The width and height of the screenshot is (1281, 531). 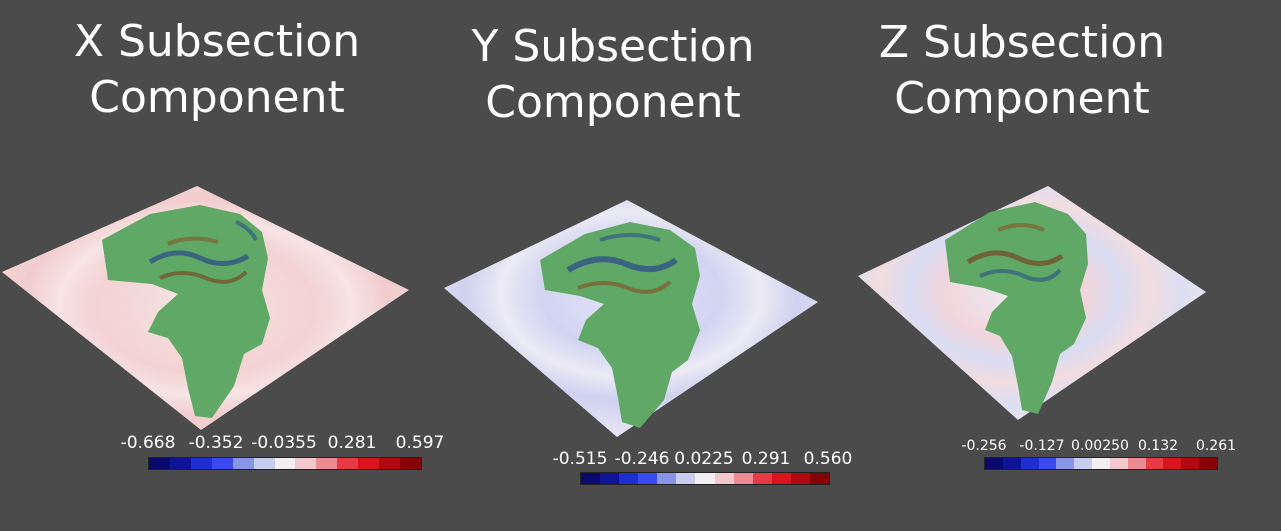 I want to click on colorbar-z, so click(x=1101, y=463).